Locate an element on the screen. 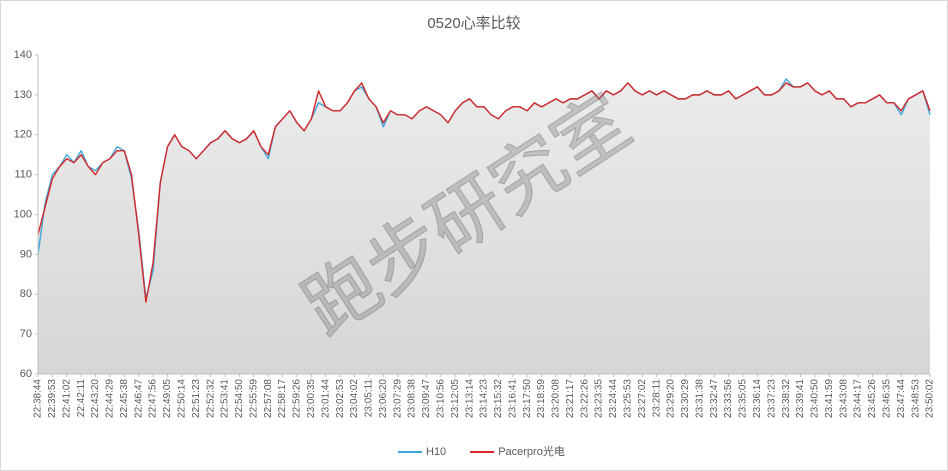  x-tick-label: 22:52:32 is located at coordinates (210, 398).